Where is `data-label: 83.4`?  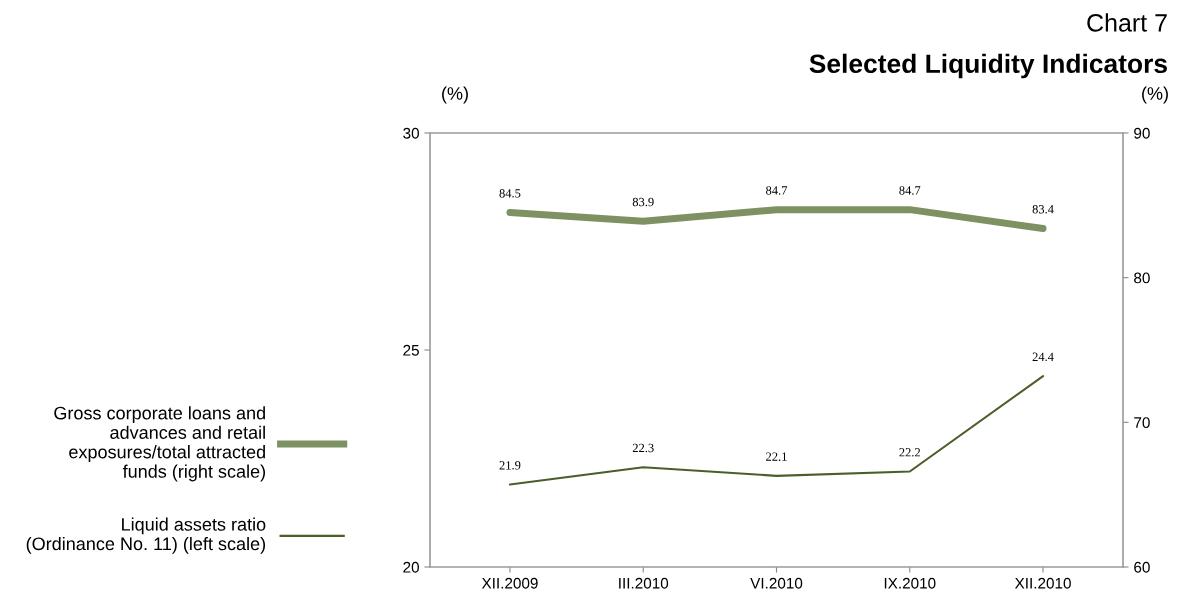
data-label: 83.4 is located at coordinates (1043, 209).